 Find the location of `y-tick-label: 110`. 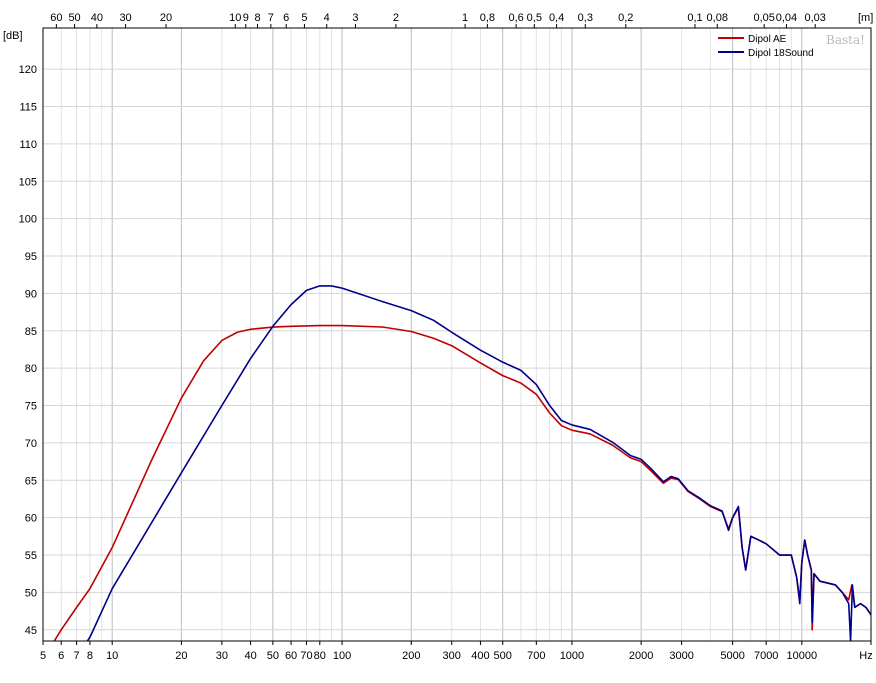

y-tick-label: 110 is located at coordinates (28, 145).